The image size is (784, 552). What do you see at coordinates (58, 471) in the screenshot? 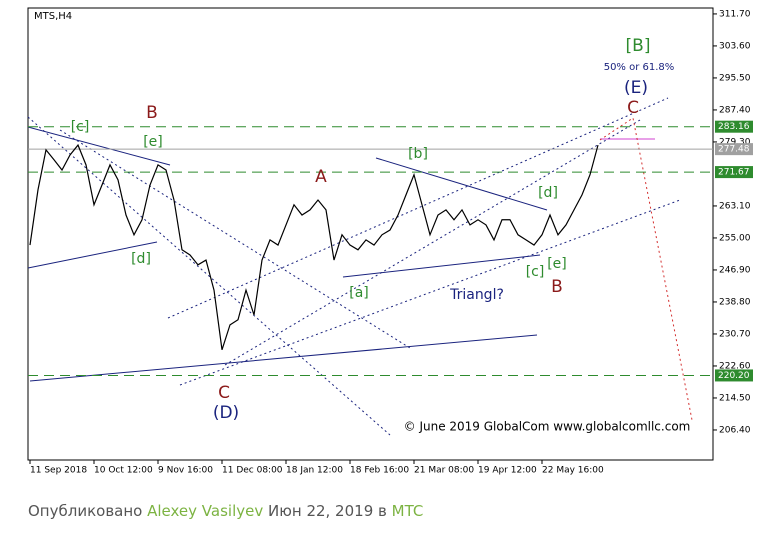
I see `x-tick-label: 11 Sep 2018` at bounding box center [58, 471].